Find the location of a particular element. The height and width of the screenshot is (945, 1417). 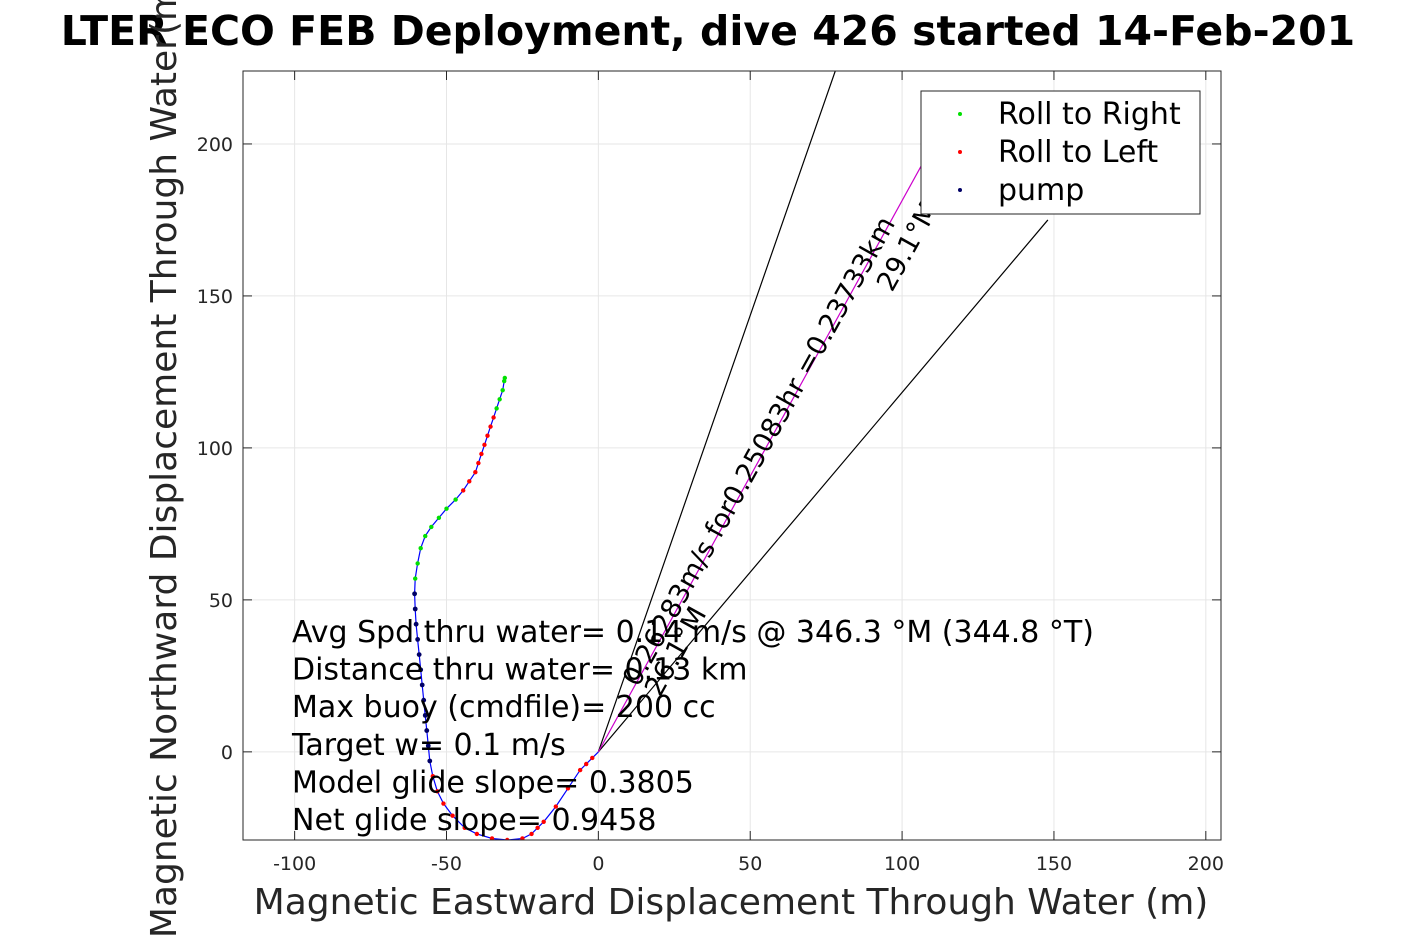

y-tick-label: 0 is located at coordinates (227, 753).